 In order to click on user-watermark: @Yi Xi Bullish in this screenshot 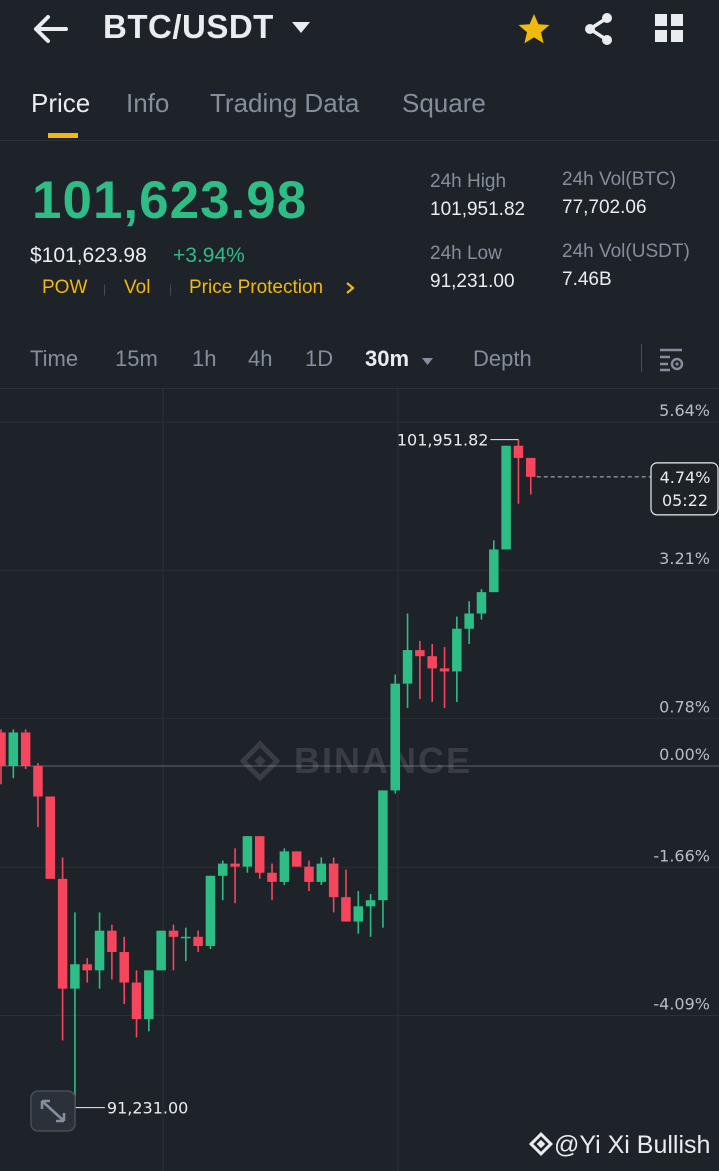, I will do `click(619, 1145)`.